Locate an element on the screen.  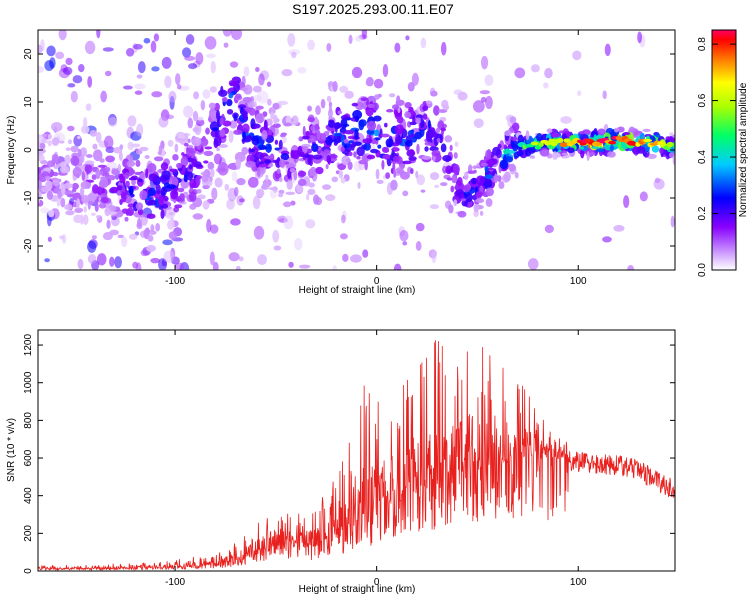
snr-xtick-label: 0 is located at coordinates (377, 582).